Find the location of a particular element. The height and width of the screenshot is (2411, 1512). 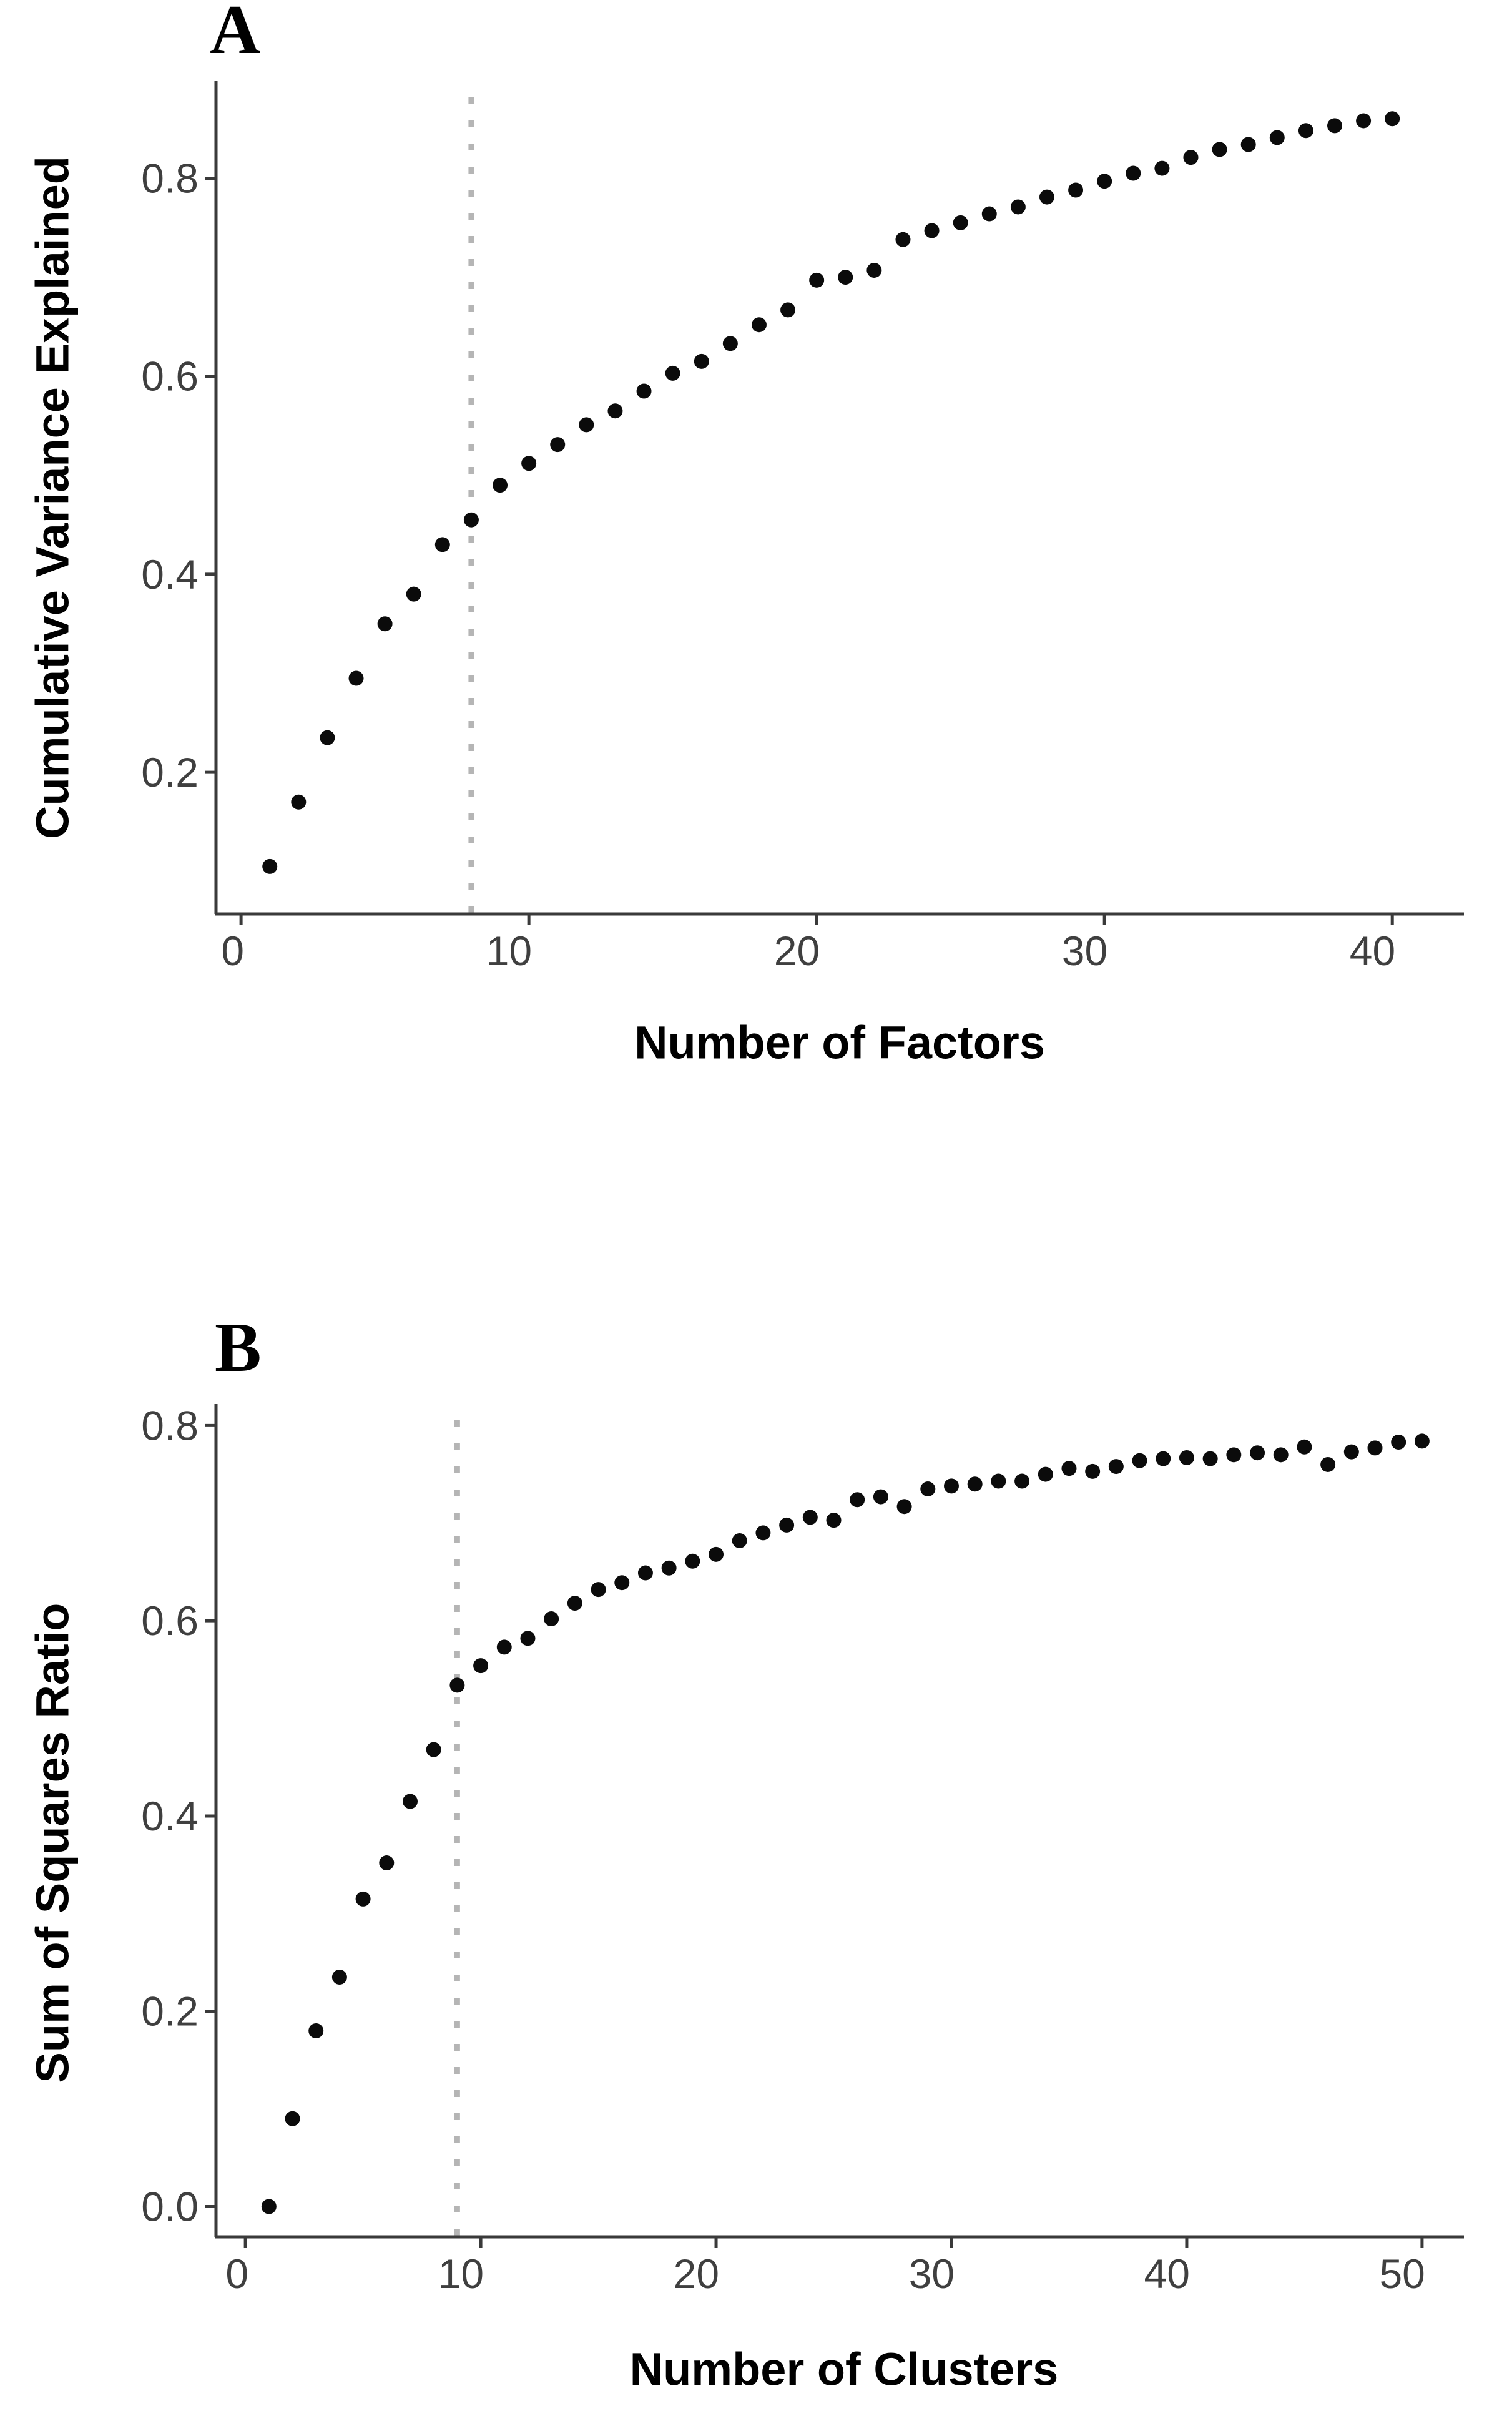

x-tick-label: 40 is located at coordinates (1167, 2274).